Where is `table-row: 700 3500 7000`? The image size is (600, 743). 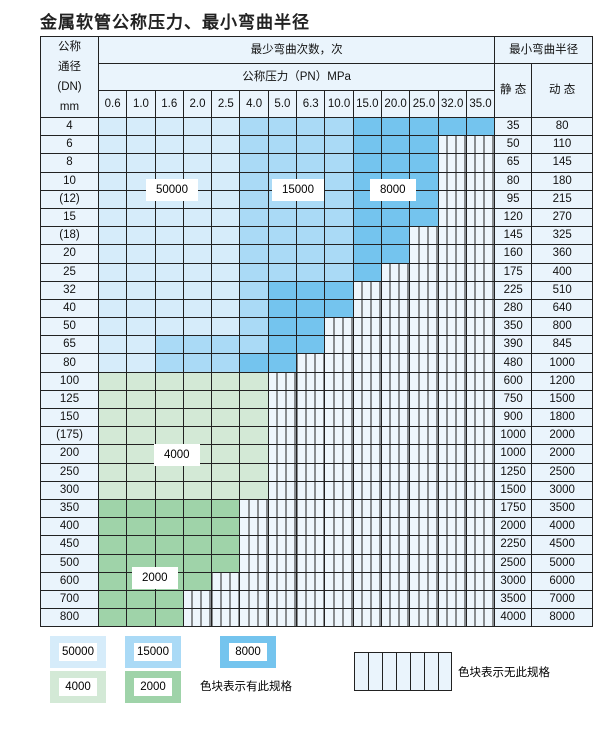
table-row: 700 3500 7000 is located at coordinates (317, 599).